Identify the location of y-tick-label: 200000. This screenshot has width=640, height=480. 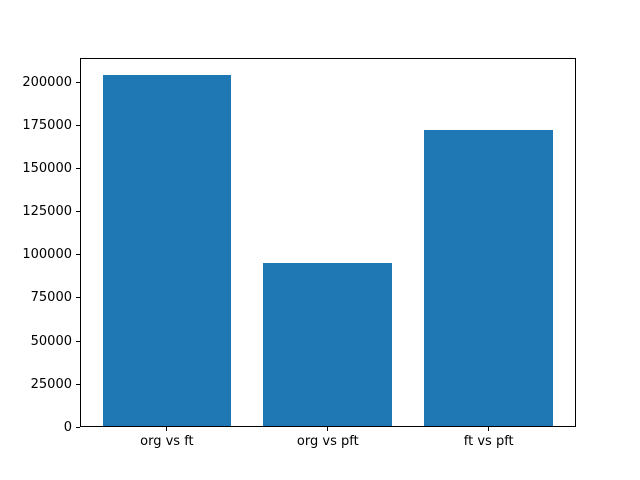
(47, 82).